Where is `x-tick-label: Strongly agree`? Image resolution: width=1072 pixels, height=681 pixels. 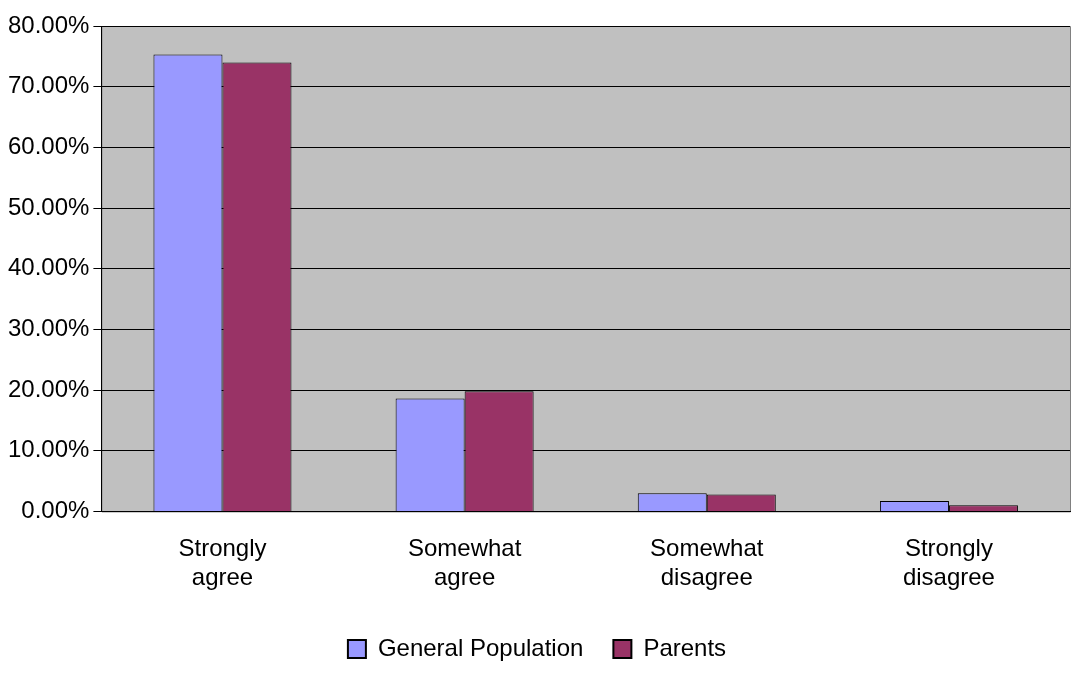
x-tick-label: Strongly agree is located at coordinates (222, 562).